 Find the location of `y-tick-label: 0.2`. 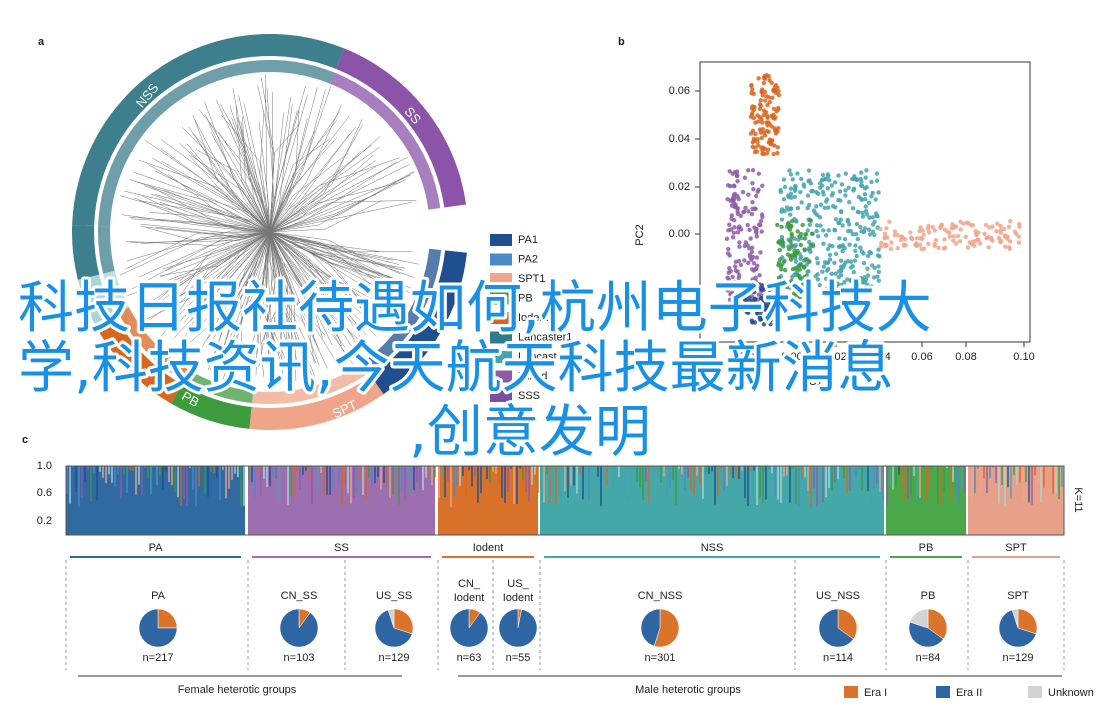

y-tick-label: 0.2 is located at coordinates (44, 521).